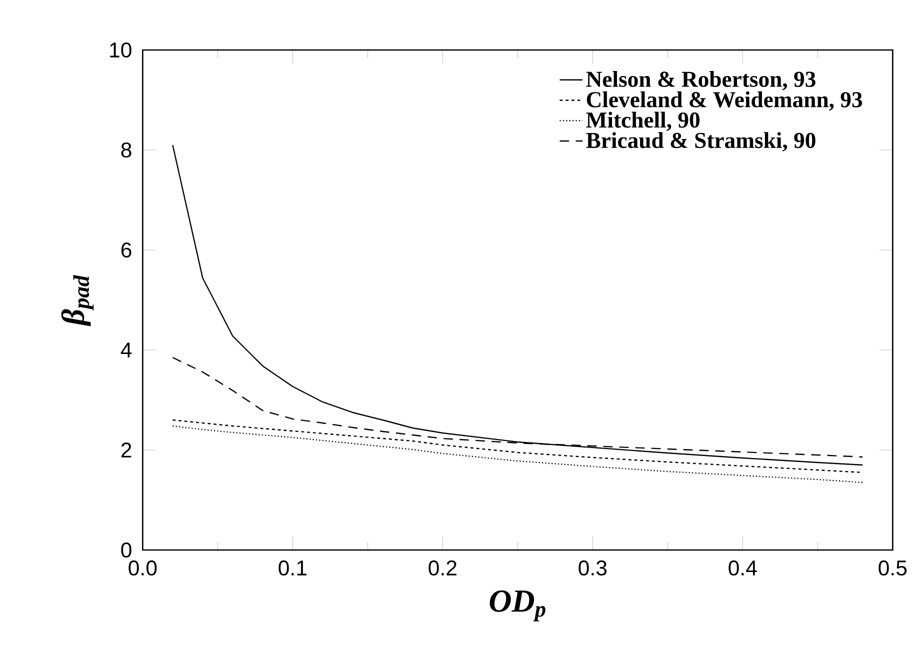  What do you see at coordinates (142, 568) in the screenshot?
I see `x-tick-label: 0.0` at bounding box center [142, 568].